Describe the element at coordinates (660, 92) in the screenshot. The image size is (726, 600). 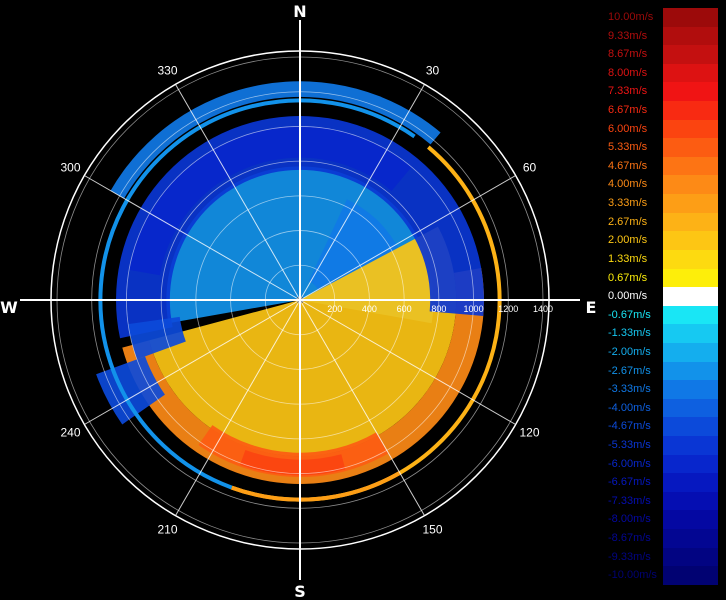
I see `colorbar-row: 7.33m/s` at that location.